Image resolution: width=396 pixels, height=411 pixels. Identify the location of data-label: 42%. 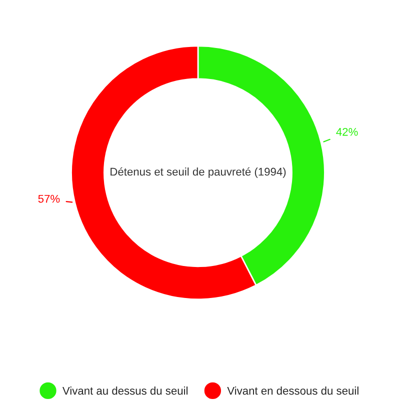
(347, 132).